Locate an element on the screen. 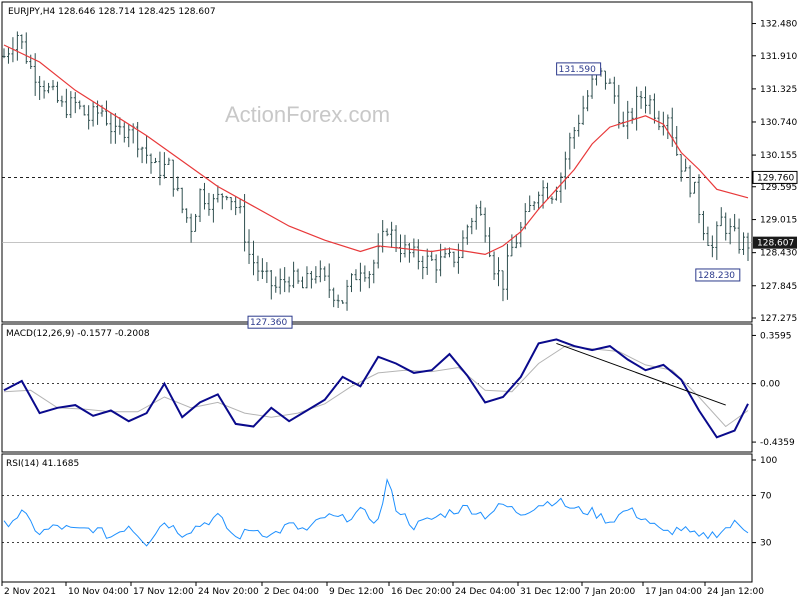 Image resolution: width=800 pixels, height=600 pixels. watermark: ActionForex.com is located at coordinates (307, 114).